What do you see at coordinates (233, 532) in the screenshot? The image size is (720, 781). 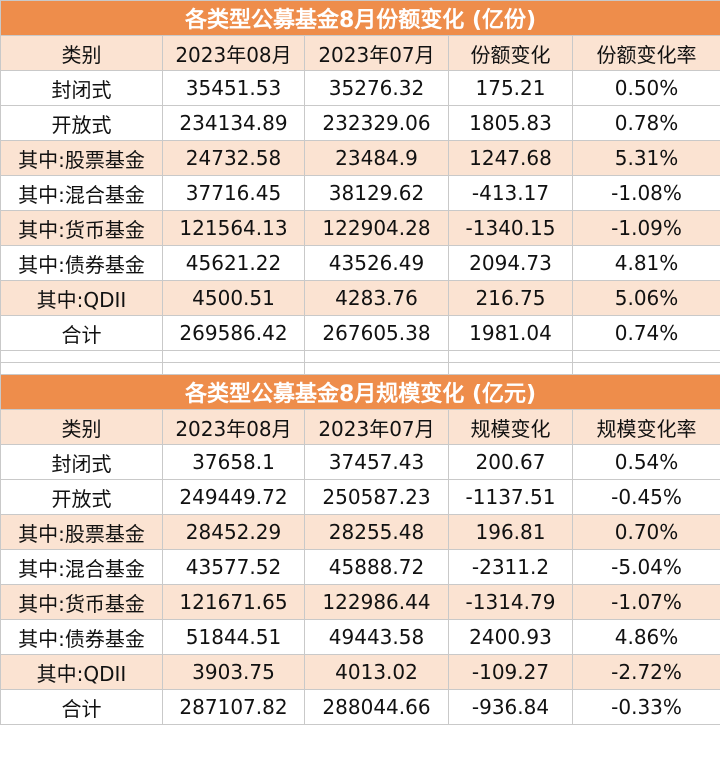 I see `value-cell: 28452.29` at bounding box center [233, 532].